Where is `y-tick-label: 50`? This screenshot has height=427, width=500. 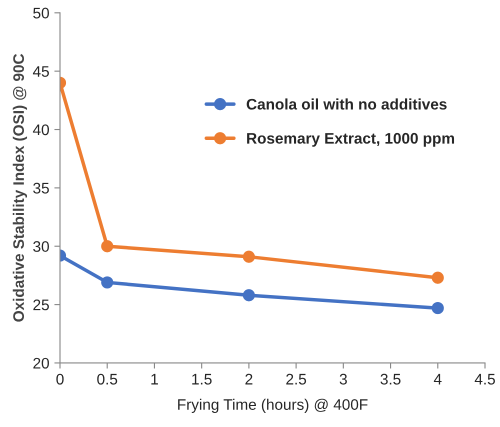
y-tick-label: 50 is located at coordinates (41, 13).